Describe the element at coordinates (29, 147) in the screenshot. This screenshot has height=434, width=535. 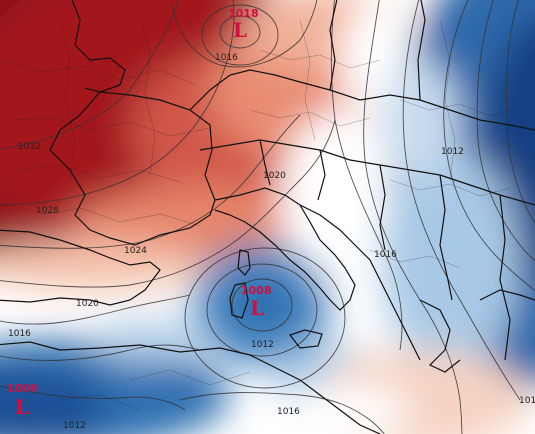
I see `isobar-label: 1032` at that location.